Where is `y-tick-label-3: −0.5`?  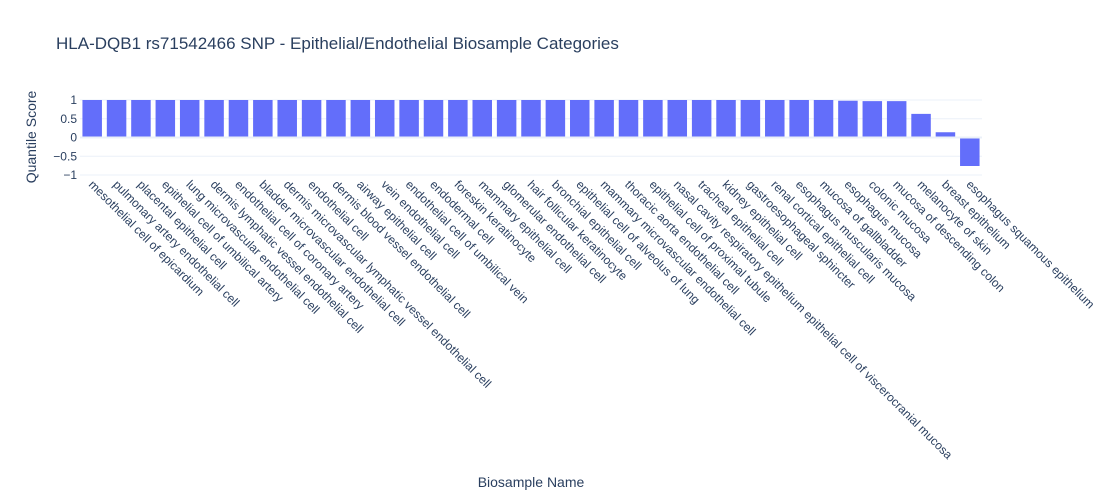
y-tick-label-3: −0.5 is located at coordinates (65, 156).